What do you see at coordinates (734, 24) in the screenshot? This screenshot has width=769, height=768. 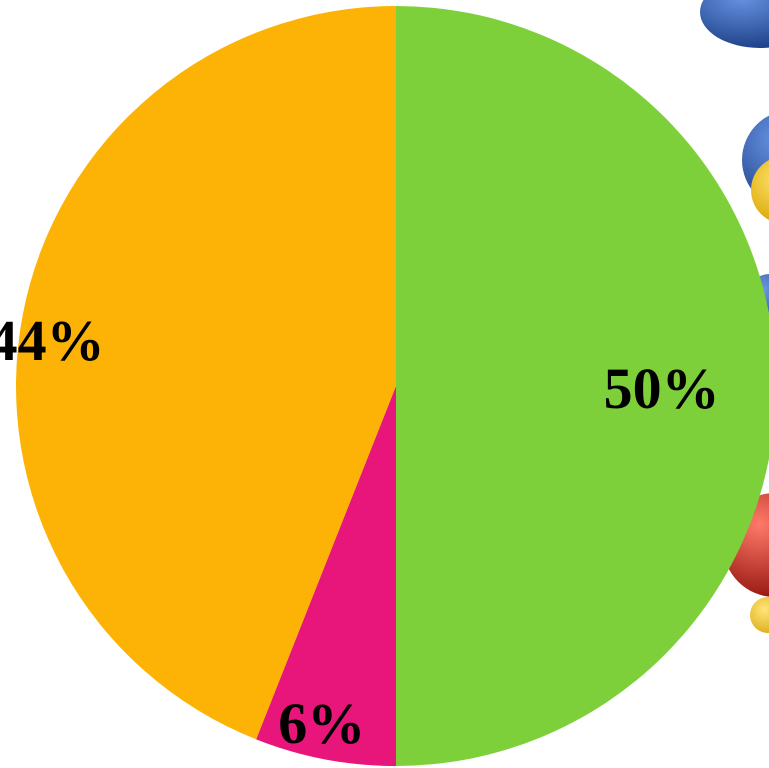 I see `blue-ball-icon` at bounding box center [734, 24].